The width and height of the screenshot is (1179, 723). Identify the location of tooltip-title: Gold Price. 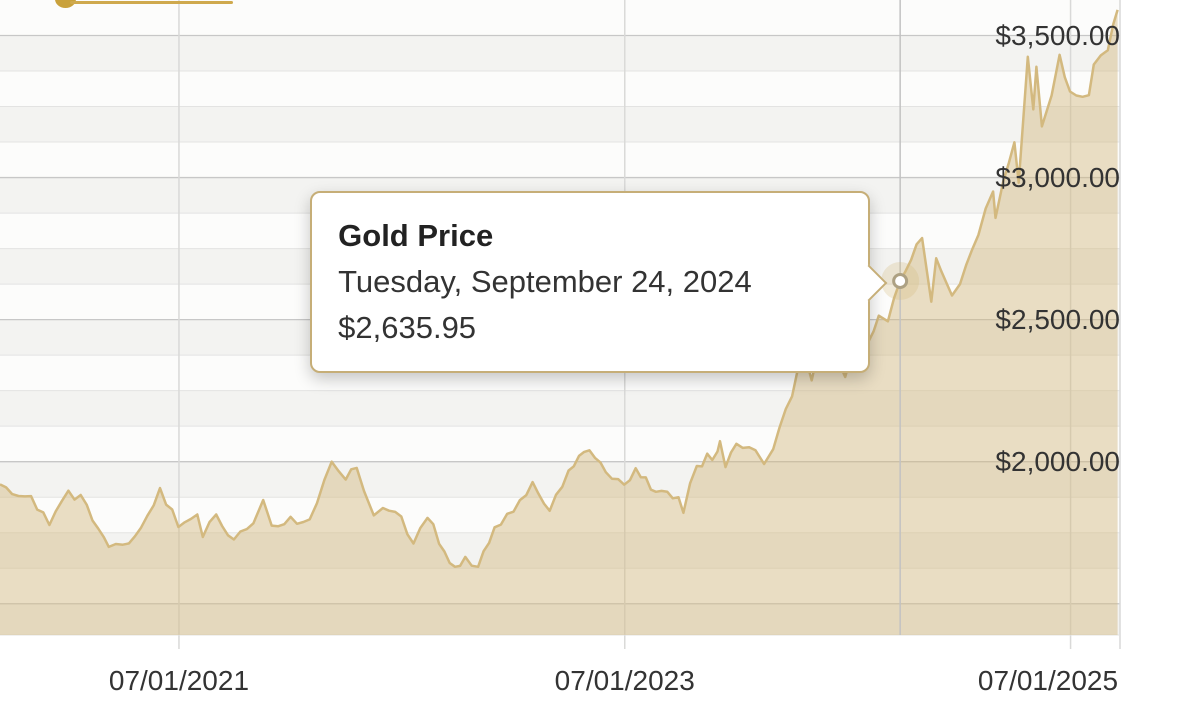
(416, 235).